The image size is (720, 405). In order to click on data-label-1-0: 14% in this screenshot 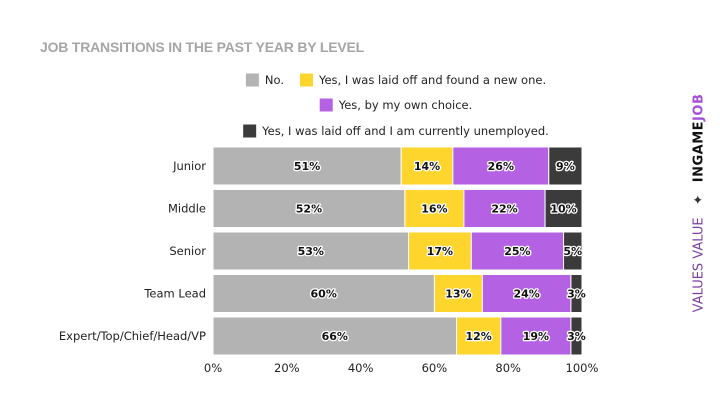, I will do `click(427, 166)`.